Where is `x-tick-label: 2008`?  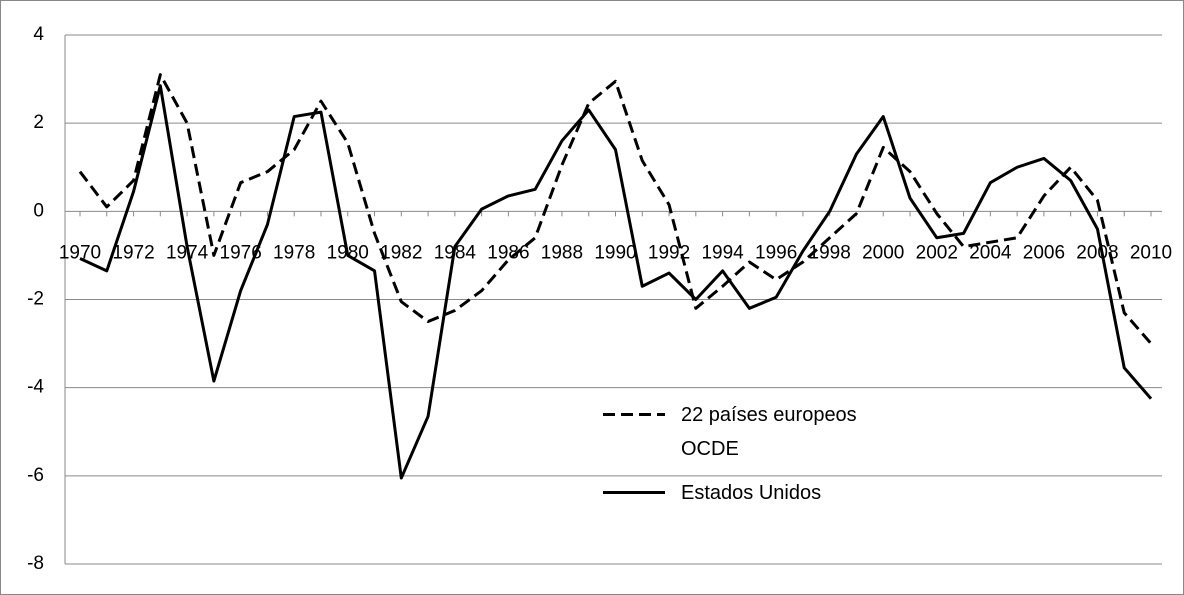 x-tick-label: 2008 is located at coordinates (1097, 252).